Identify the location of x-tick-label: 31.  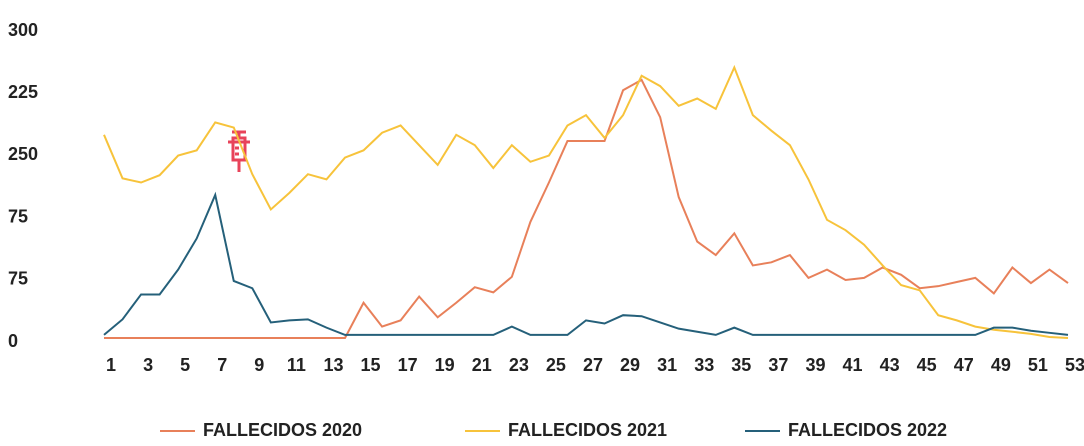
(667, 365).